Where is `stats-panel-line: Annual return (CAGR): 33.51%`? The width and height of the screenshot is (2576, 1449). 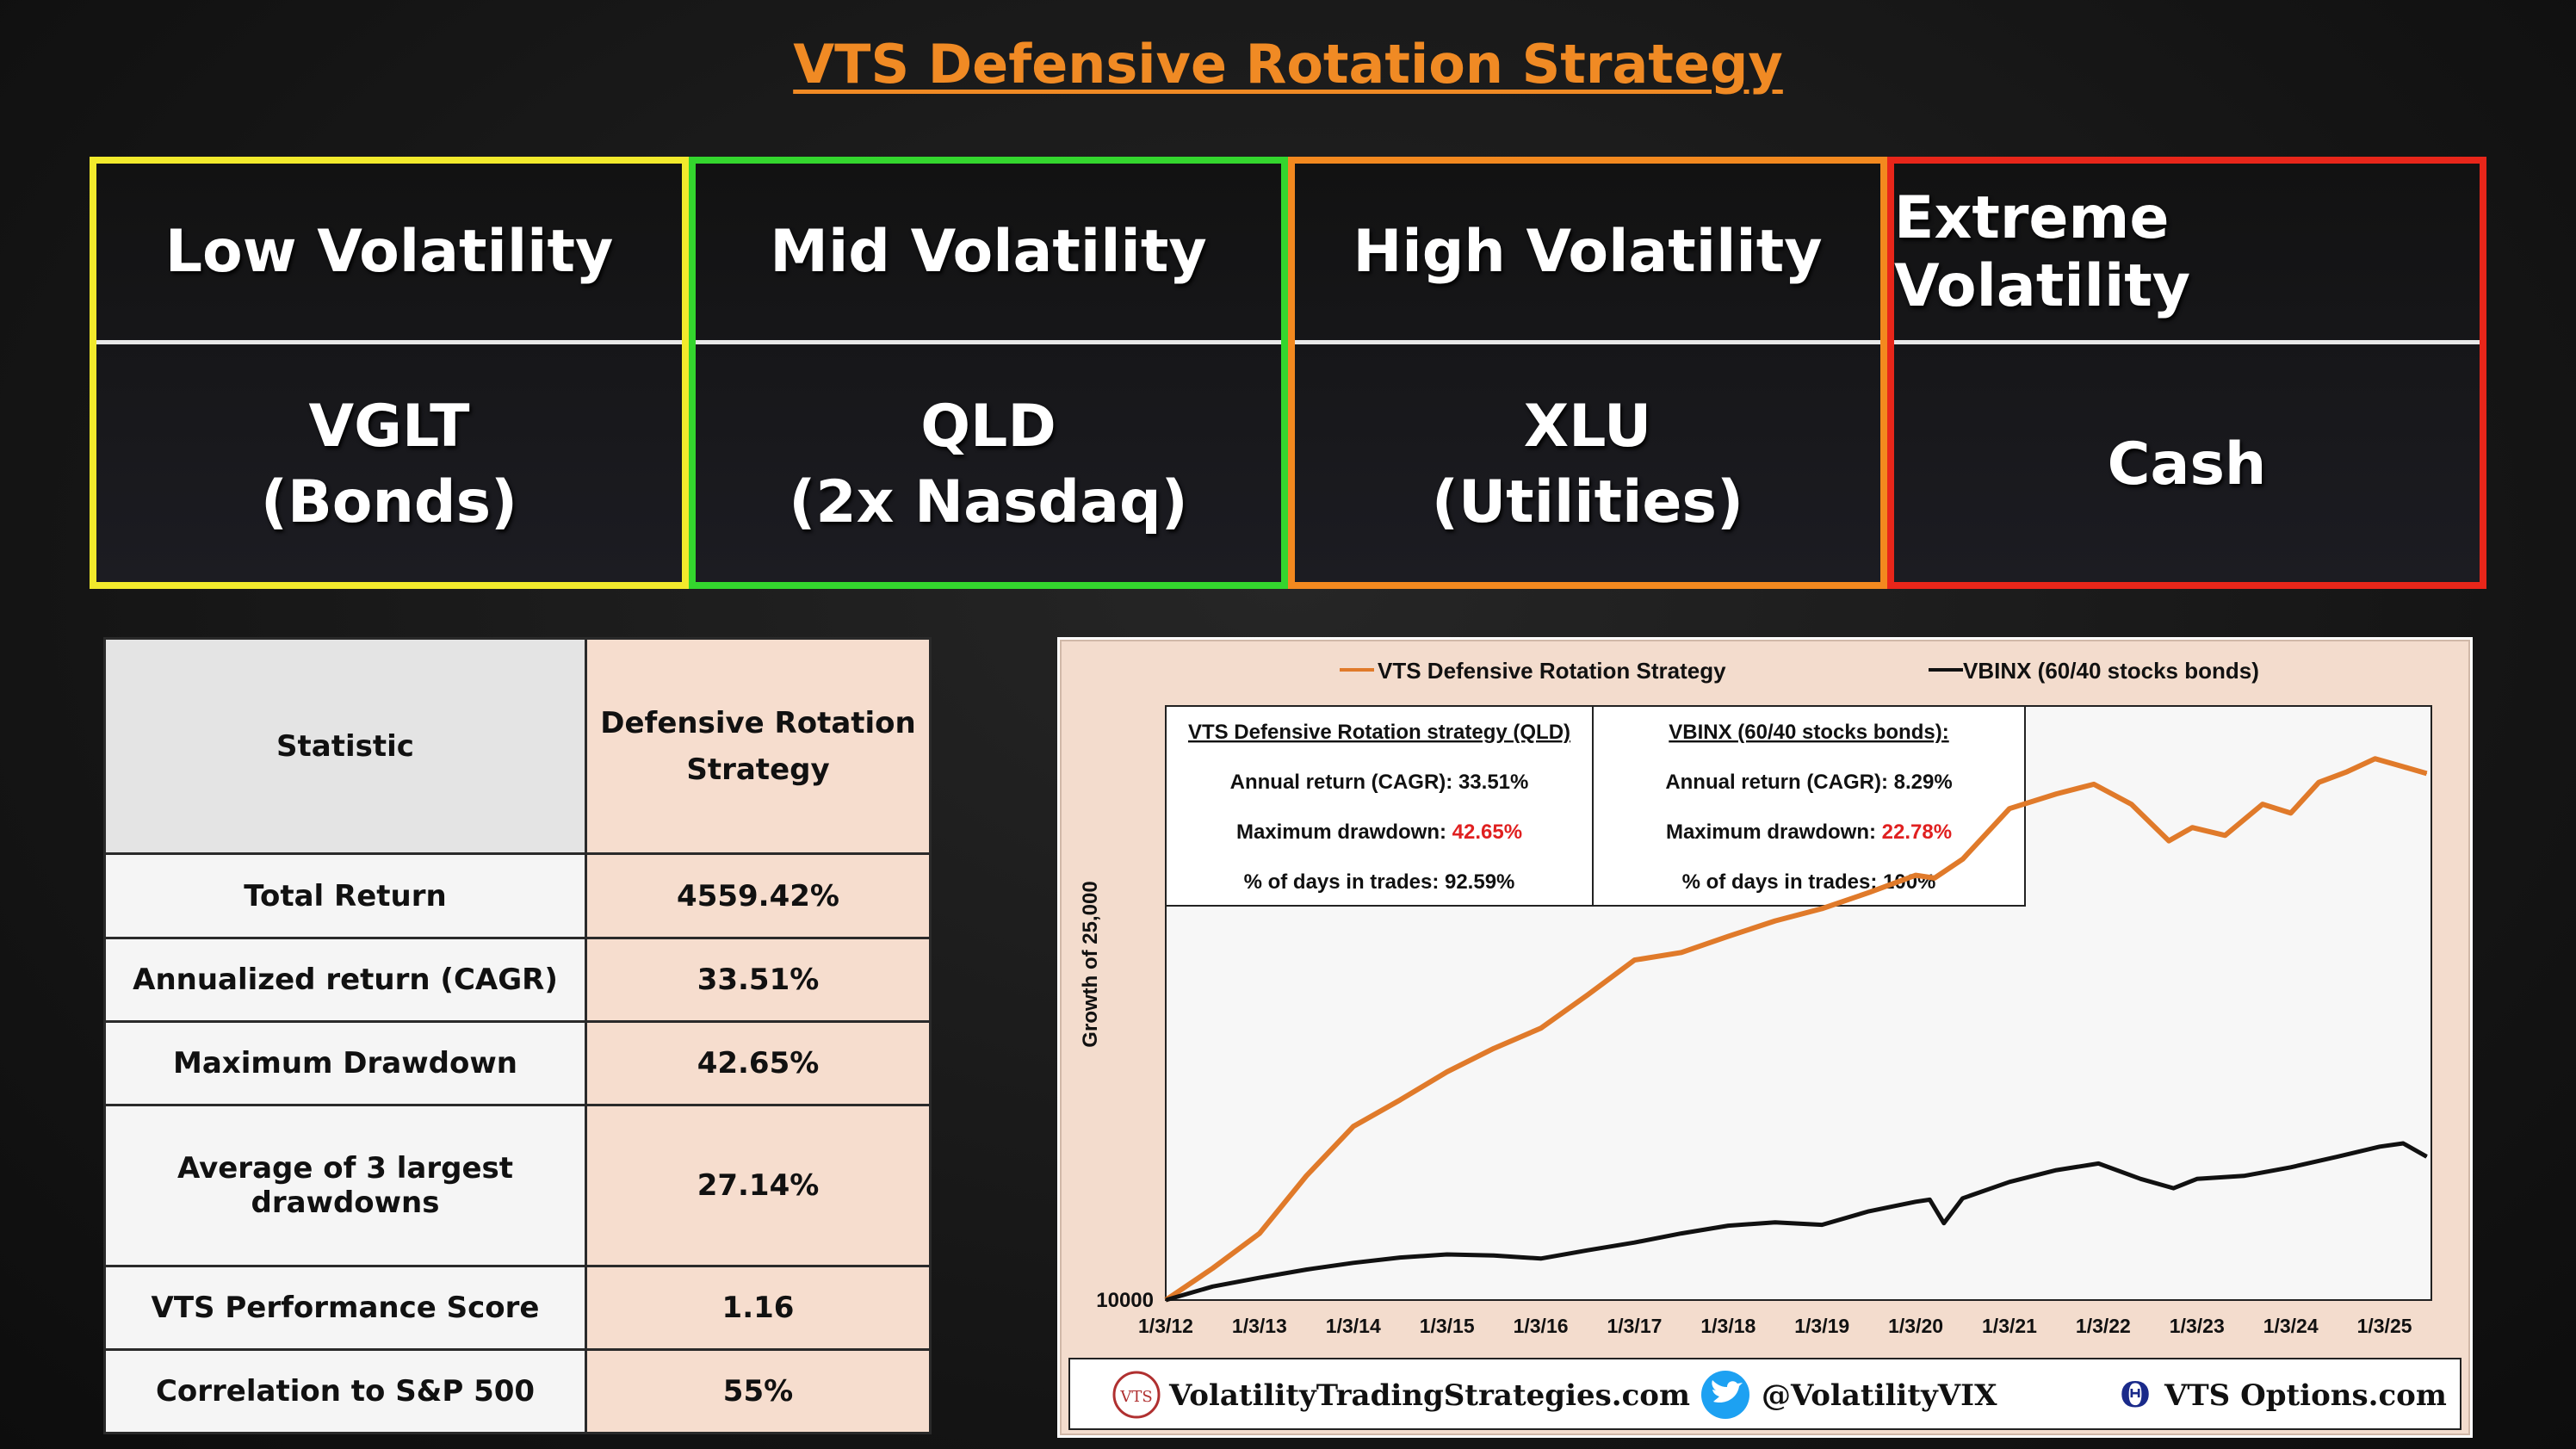
stats-panel-line: Annual return (CAGR): 33.51% is located at coordinates (1379, 783).